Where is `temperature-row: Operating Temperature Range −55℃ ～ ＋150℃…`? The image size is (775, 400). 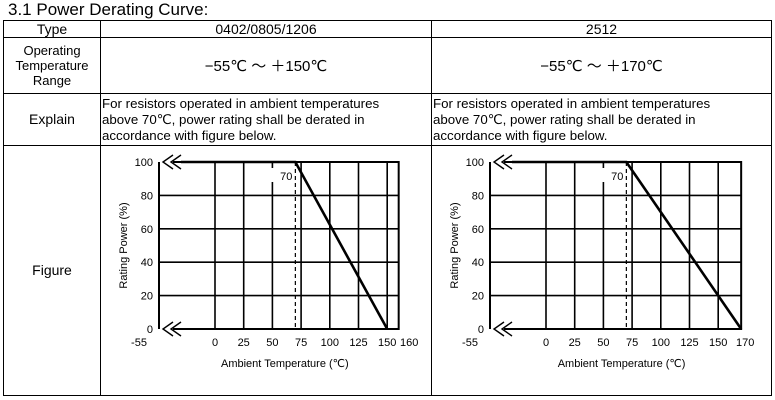 temperature-row: Operating Temperature Range −55℃ ～ ＋150℃… is located at coordinates (387, 65).